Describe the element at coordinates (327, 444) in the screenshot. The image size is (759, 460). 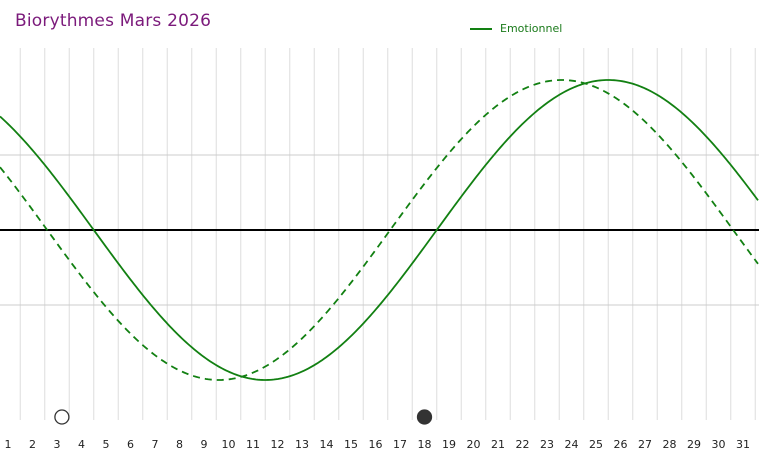
I see `x-tick-label: 14` at that location.